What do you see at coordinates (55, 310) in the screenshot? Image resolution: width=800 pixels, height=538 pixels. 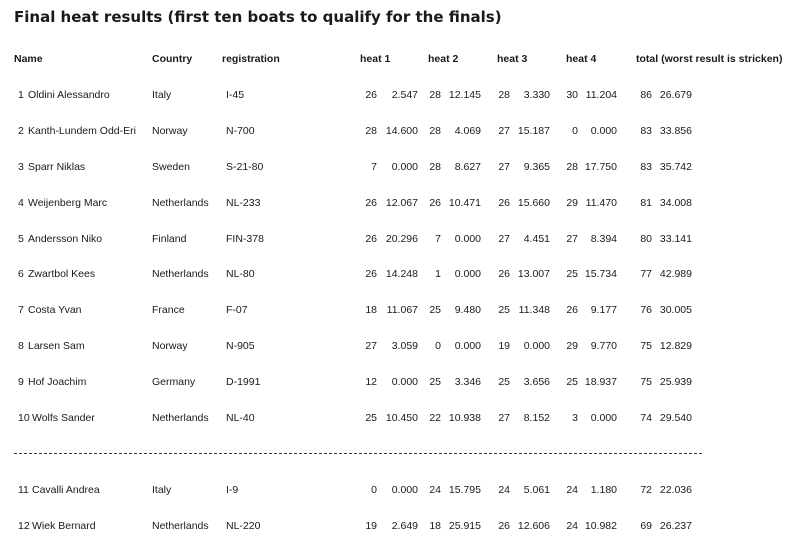 I see `row-name: Costa Yvan` at bounding box center [55, 310].